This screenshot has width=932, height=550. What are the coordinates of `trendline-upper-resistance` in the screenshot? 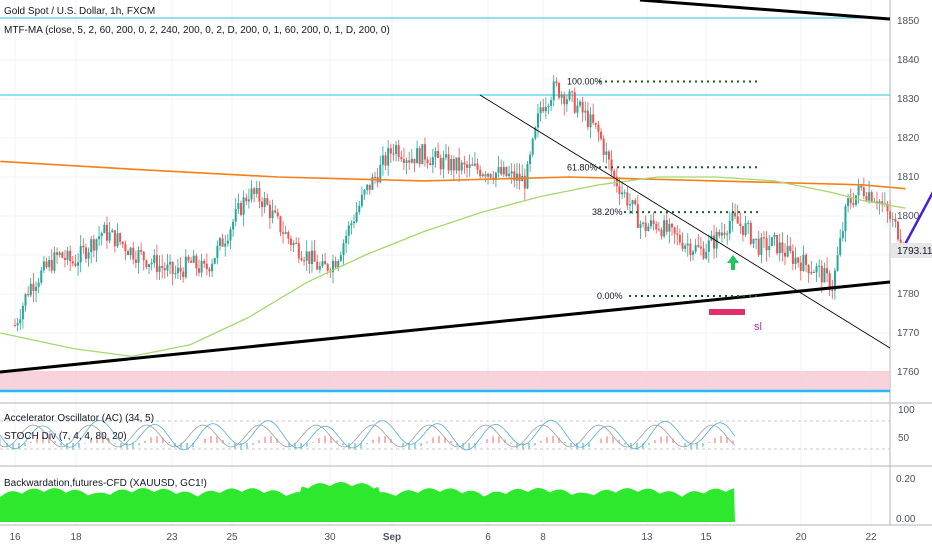 It's located at (765, 10).